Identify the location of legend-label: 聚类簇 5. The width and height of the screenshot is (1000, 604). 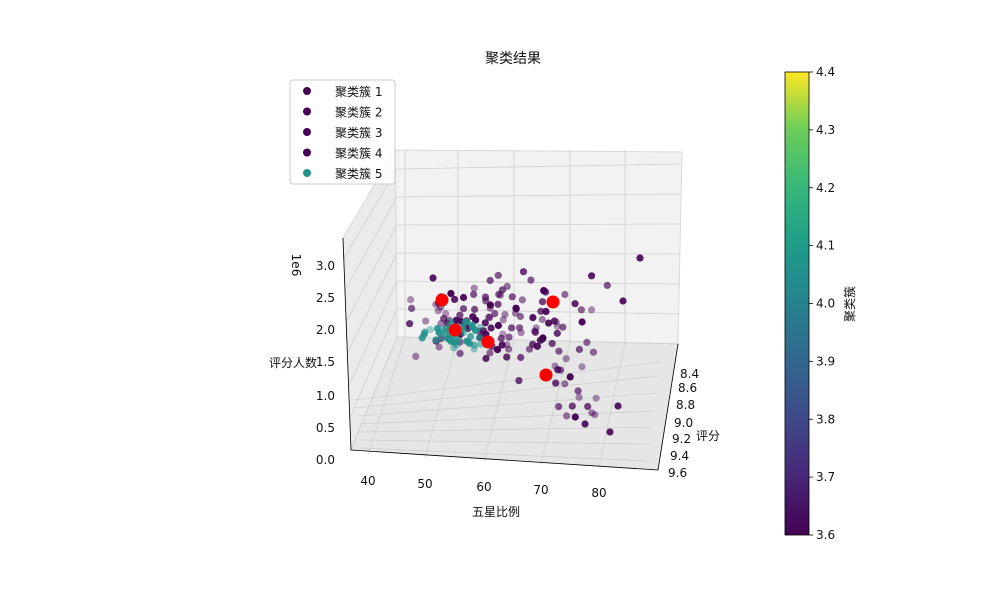
(358, 173).